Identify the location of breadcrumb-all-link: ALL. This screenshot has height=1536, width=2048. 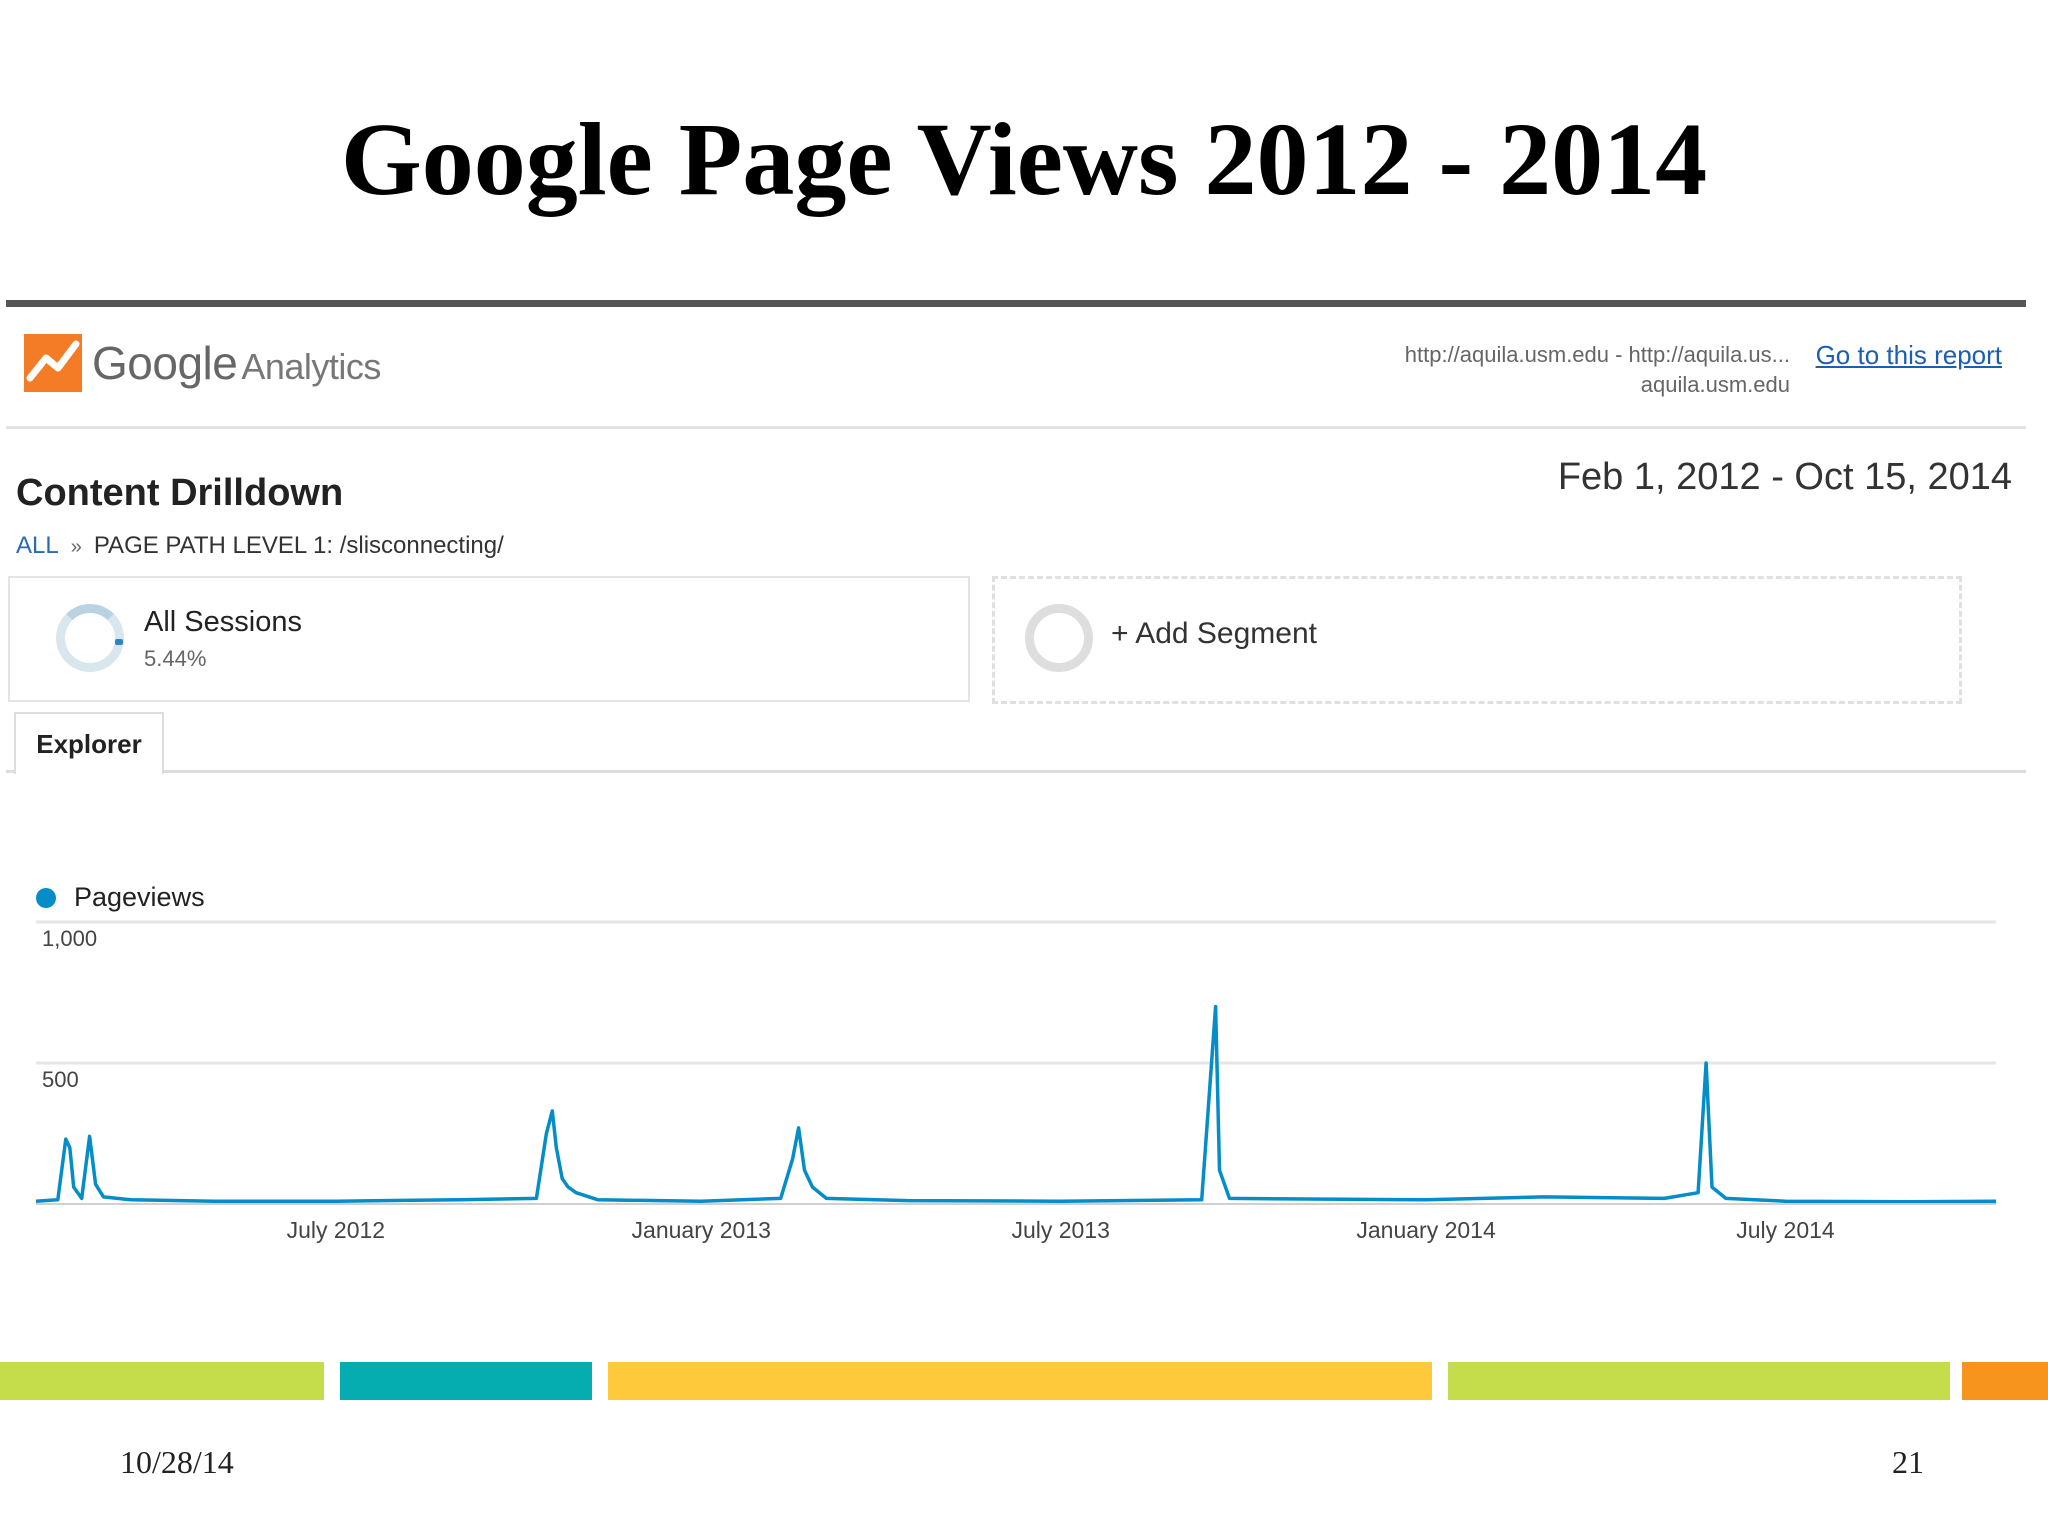
(37, 545).